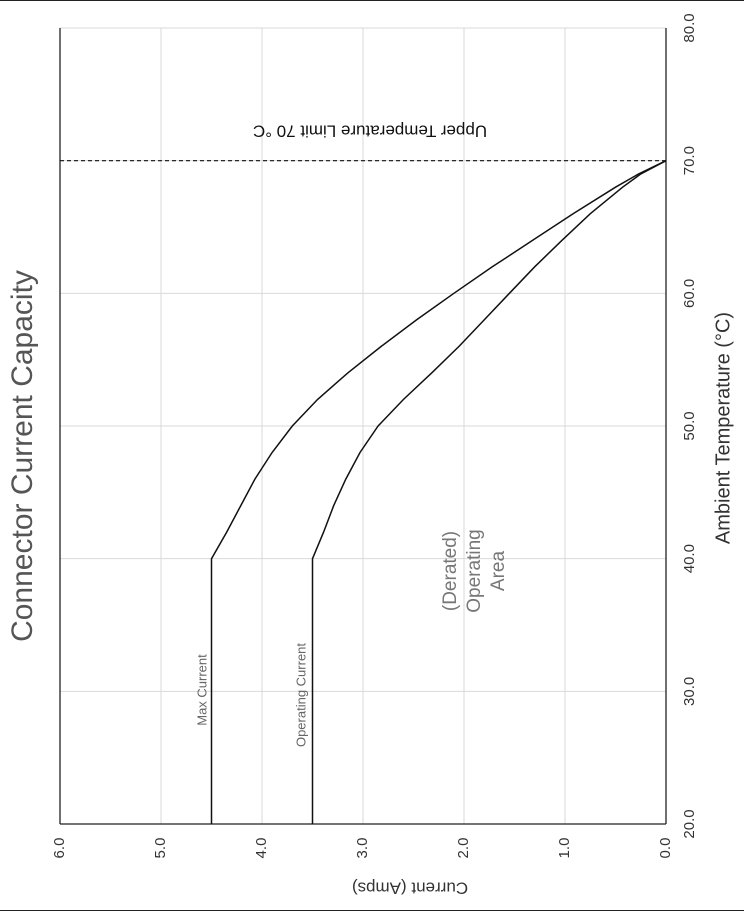 This screenshot has width=744, height=918. What do you see at coordinates (564, 848) in the screenshot?
I see `current-tick-label-1: 1.0` at bounding box center [564, 848].